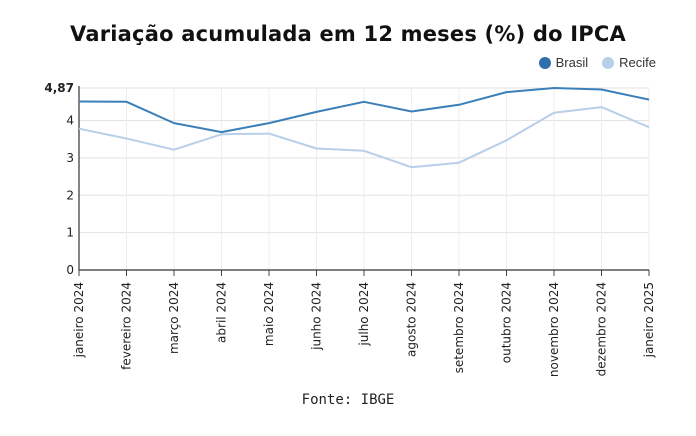 This screenshot has height=436, width=696. Describe the element at coordinates (507, 322) in the screenshot. I see `x-tick-label: outubro 2024` at that location.